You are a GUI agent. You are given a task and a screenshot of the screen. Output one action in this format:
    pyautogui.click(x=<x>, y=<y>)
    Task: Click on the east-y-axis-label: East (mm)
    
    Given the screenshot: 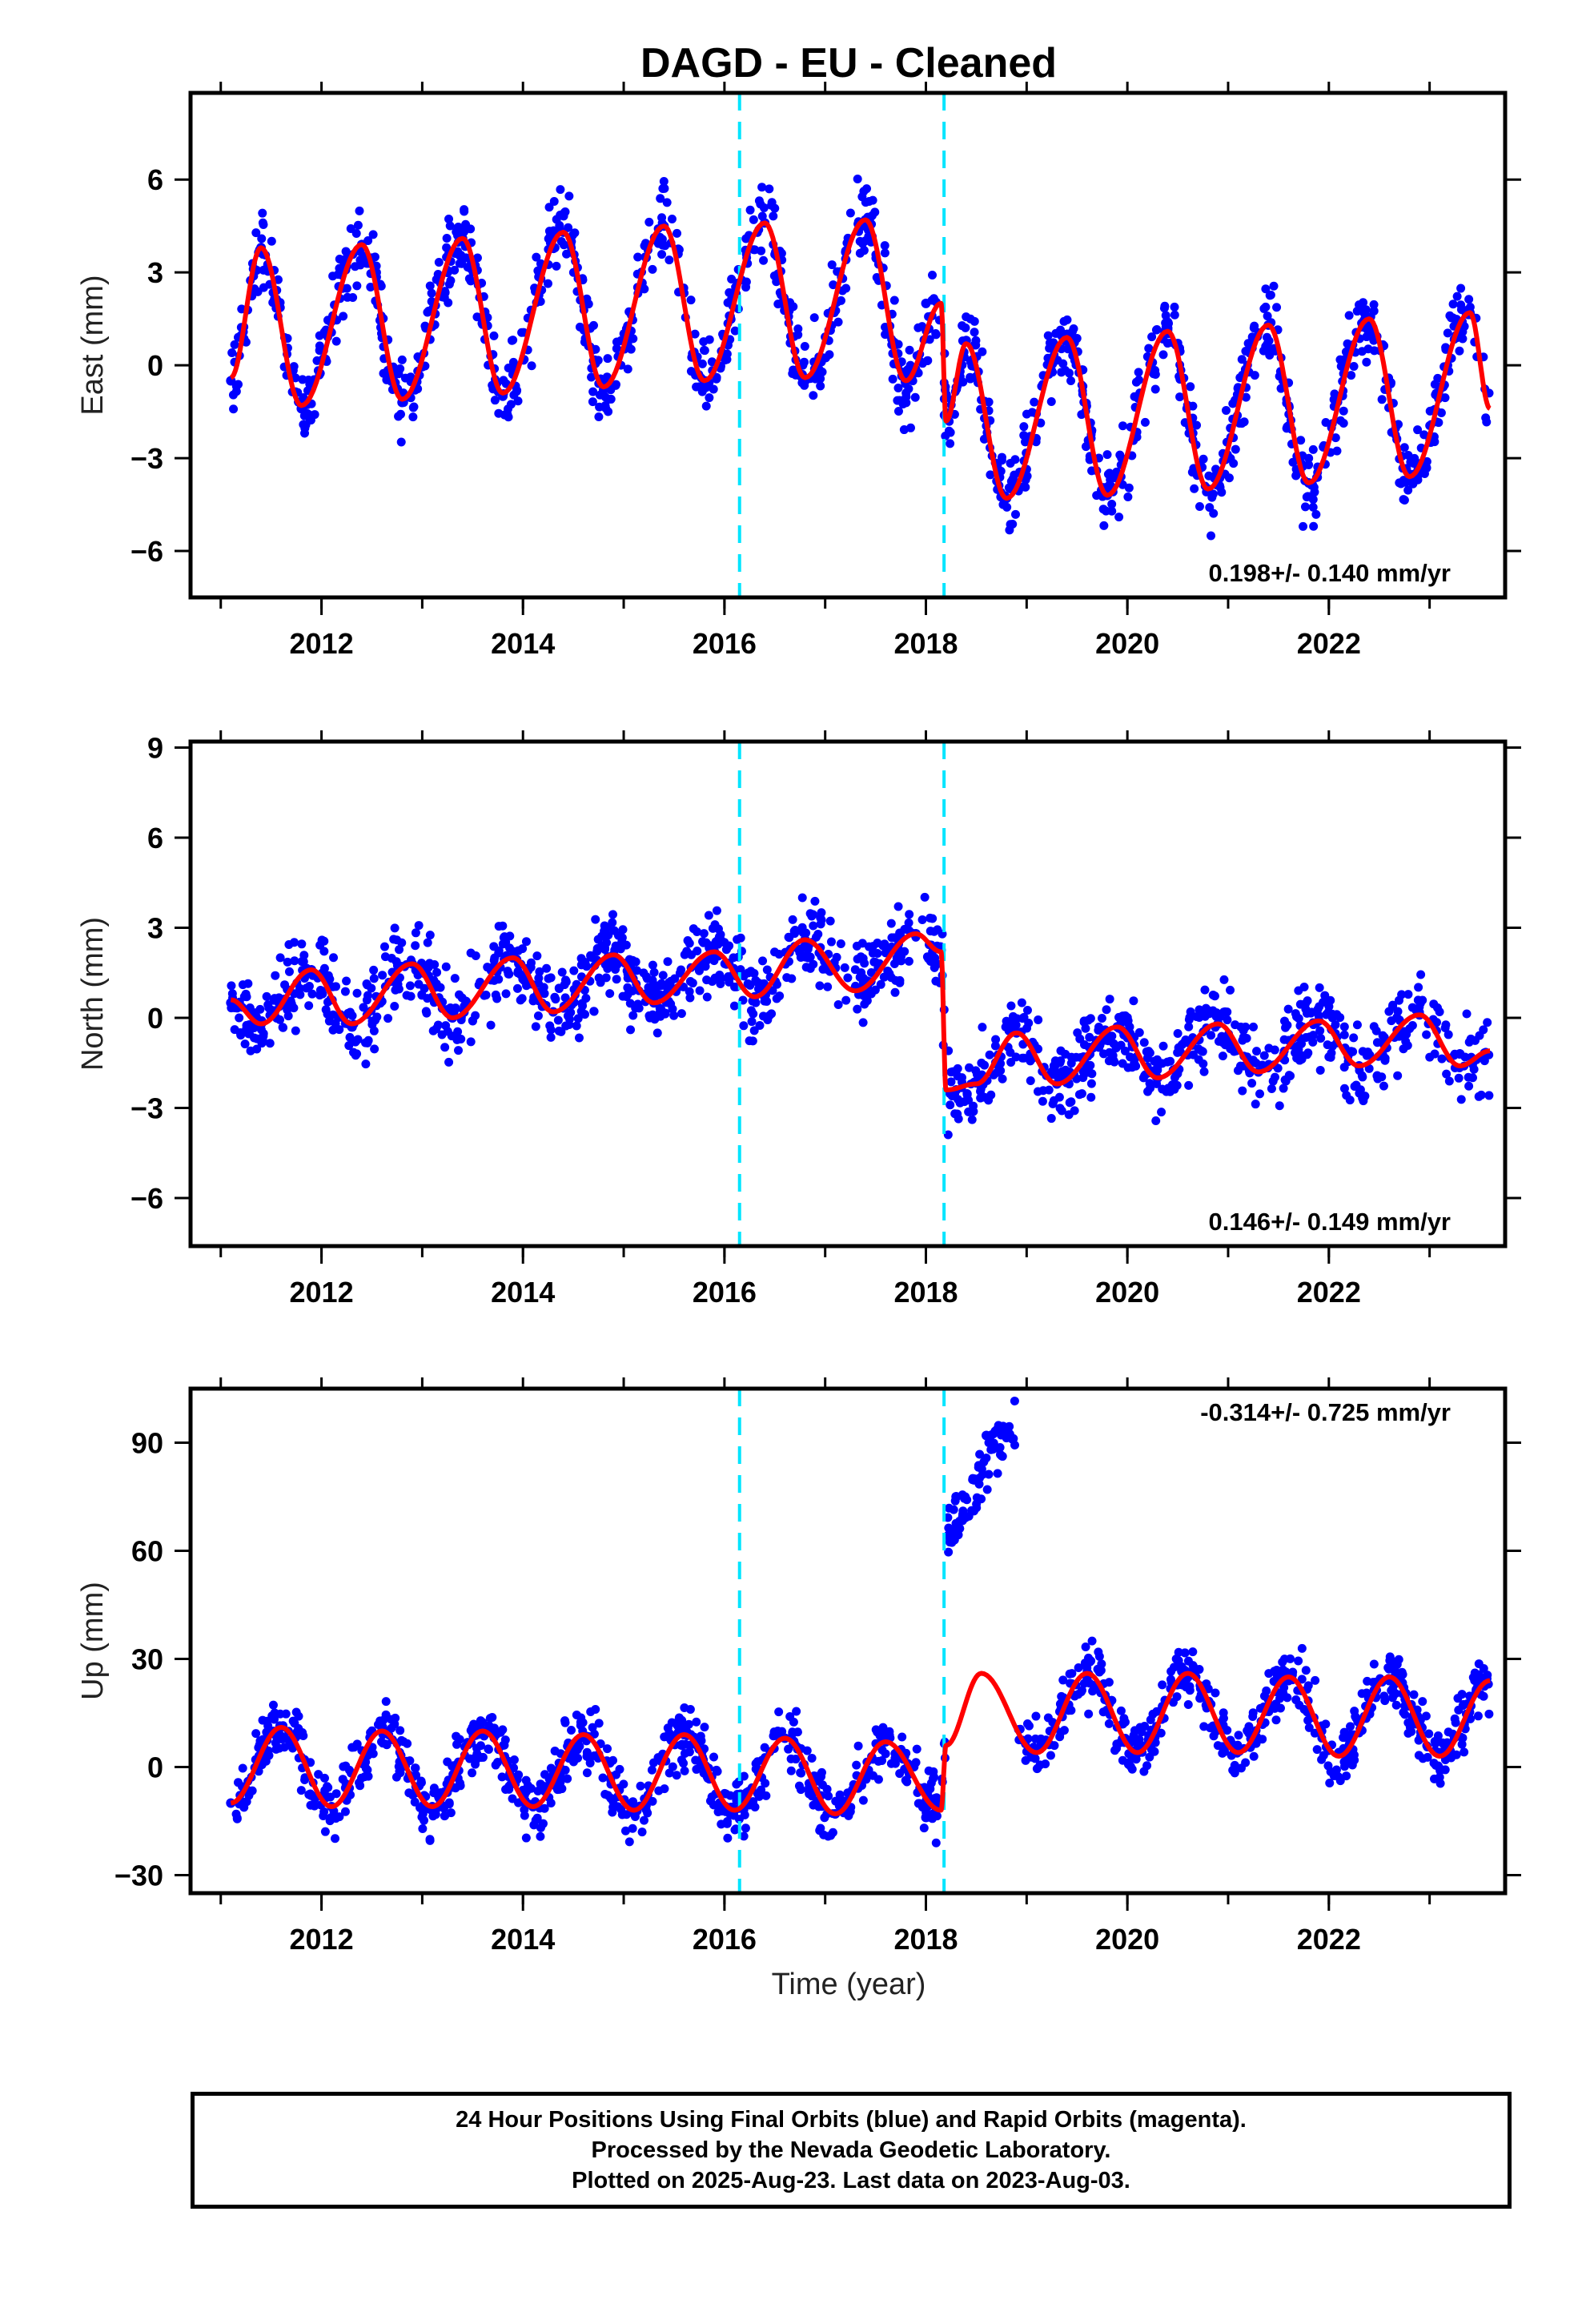 What is the action you would take?
    pyautogui.click(x=93, y=345)
    